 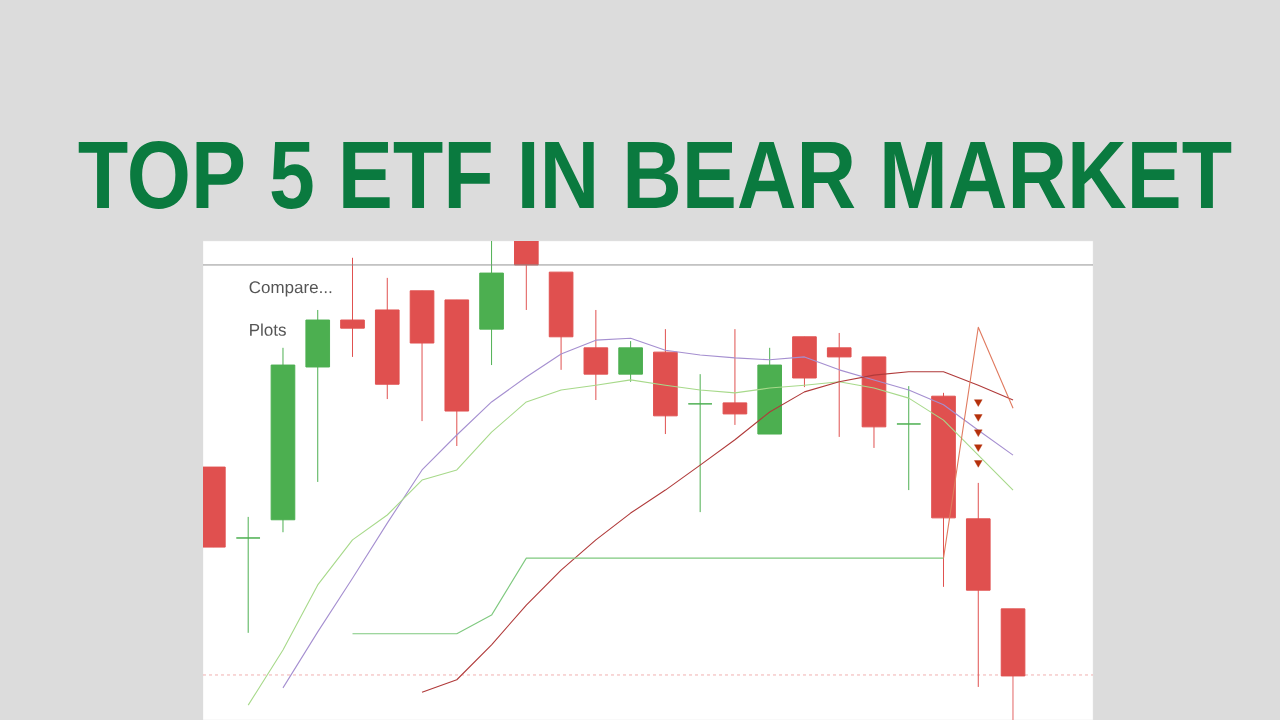 I want to click on chart-title: TOP 5 ETF IN BEAR MARKET, so click(x=655, y=174).